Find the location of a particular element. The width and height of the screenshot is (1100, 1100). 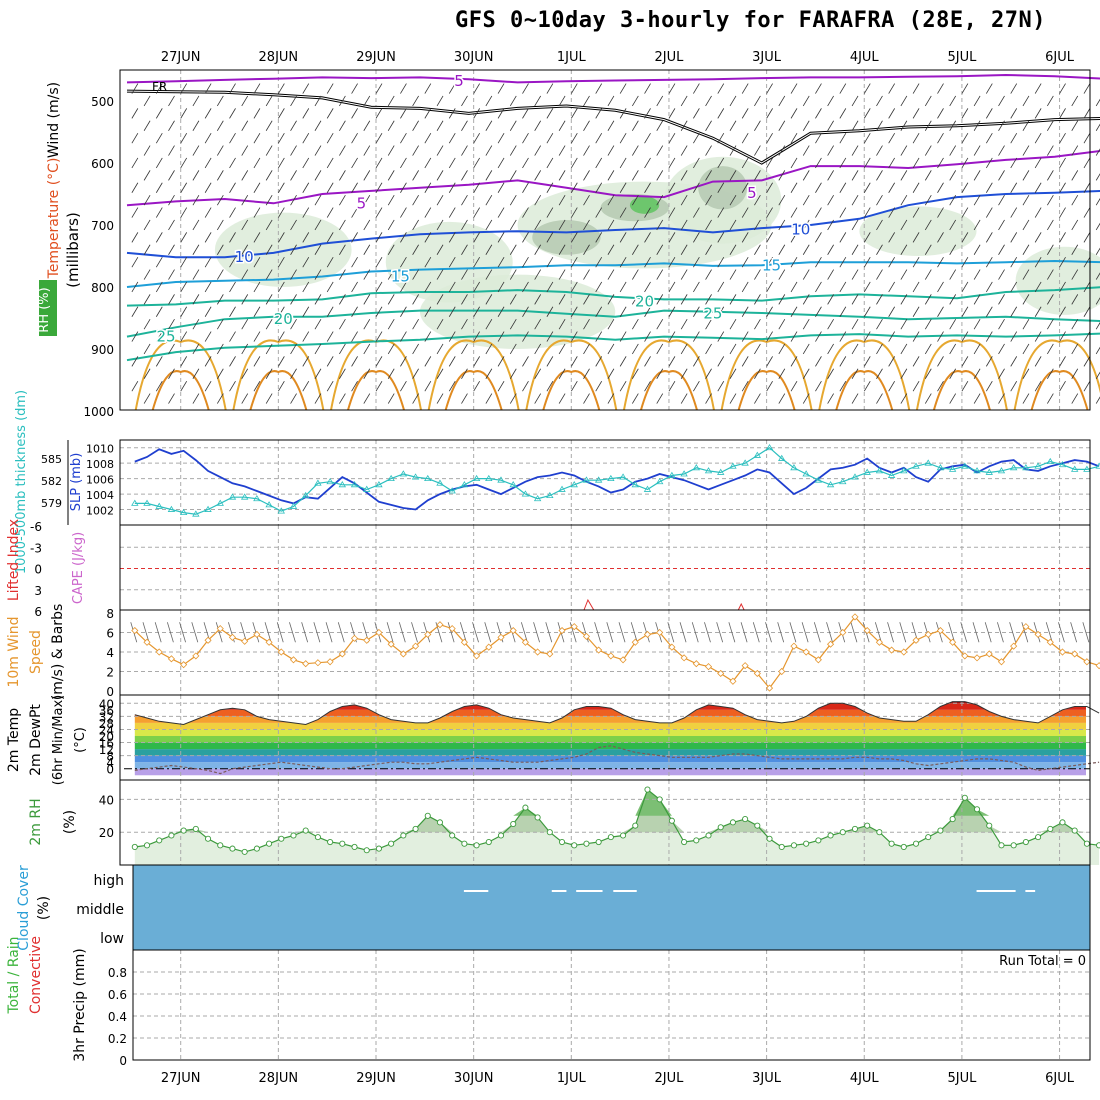

x-tick-bottom: 30JUN is located at coordinates (474, 1078).